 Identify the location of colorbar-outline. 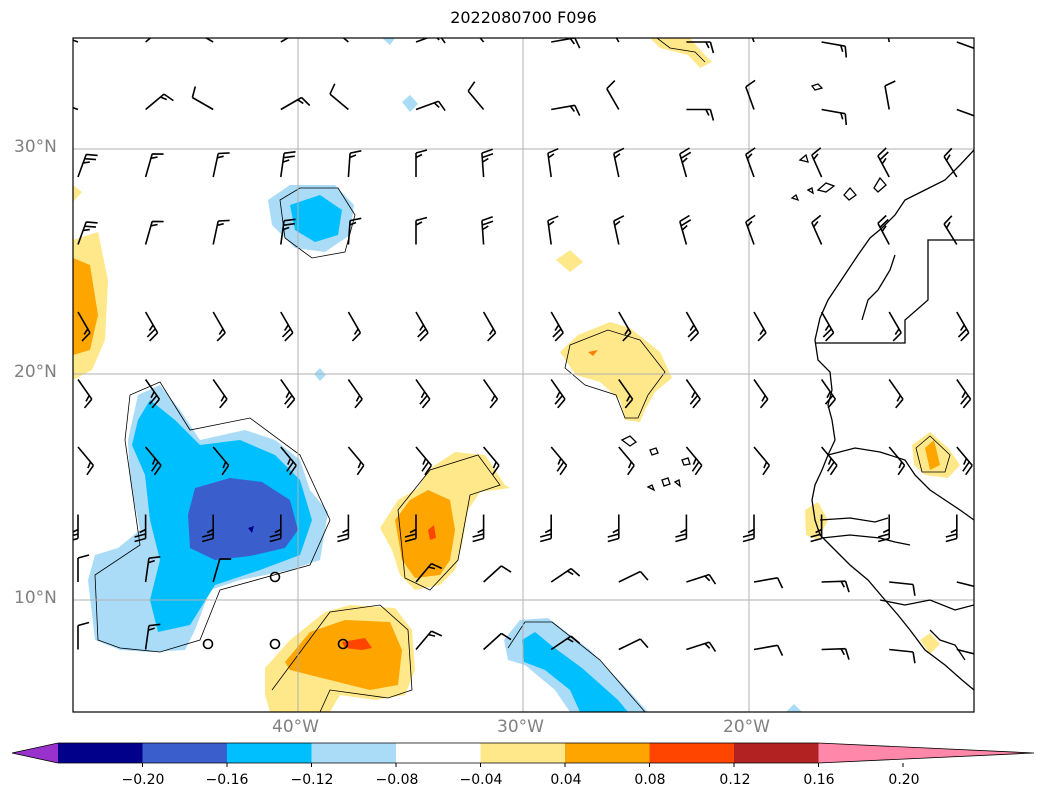
(523, 753).